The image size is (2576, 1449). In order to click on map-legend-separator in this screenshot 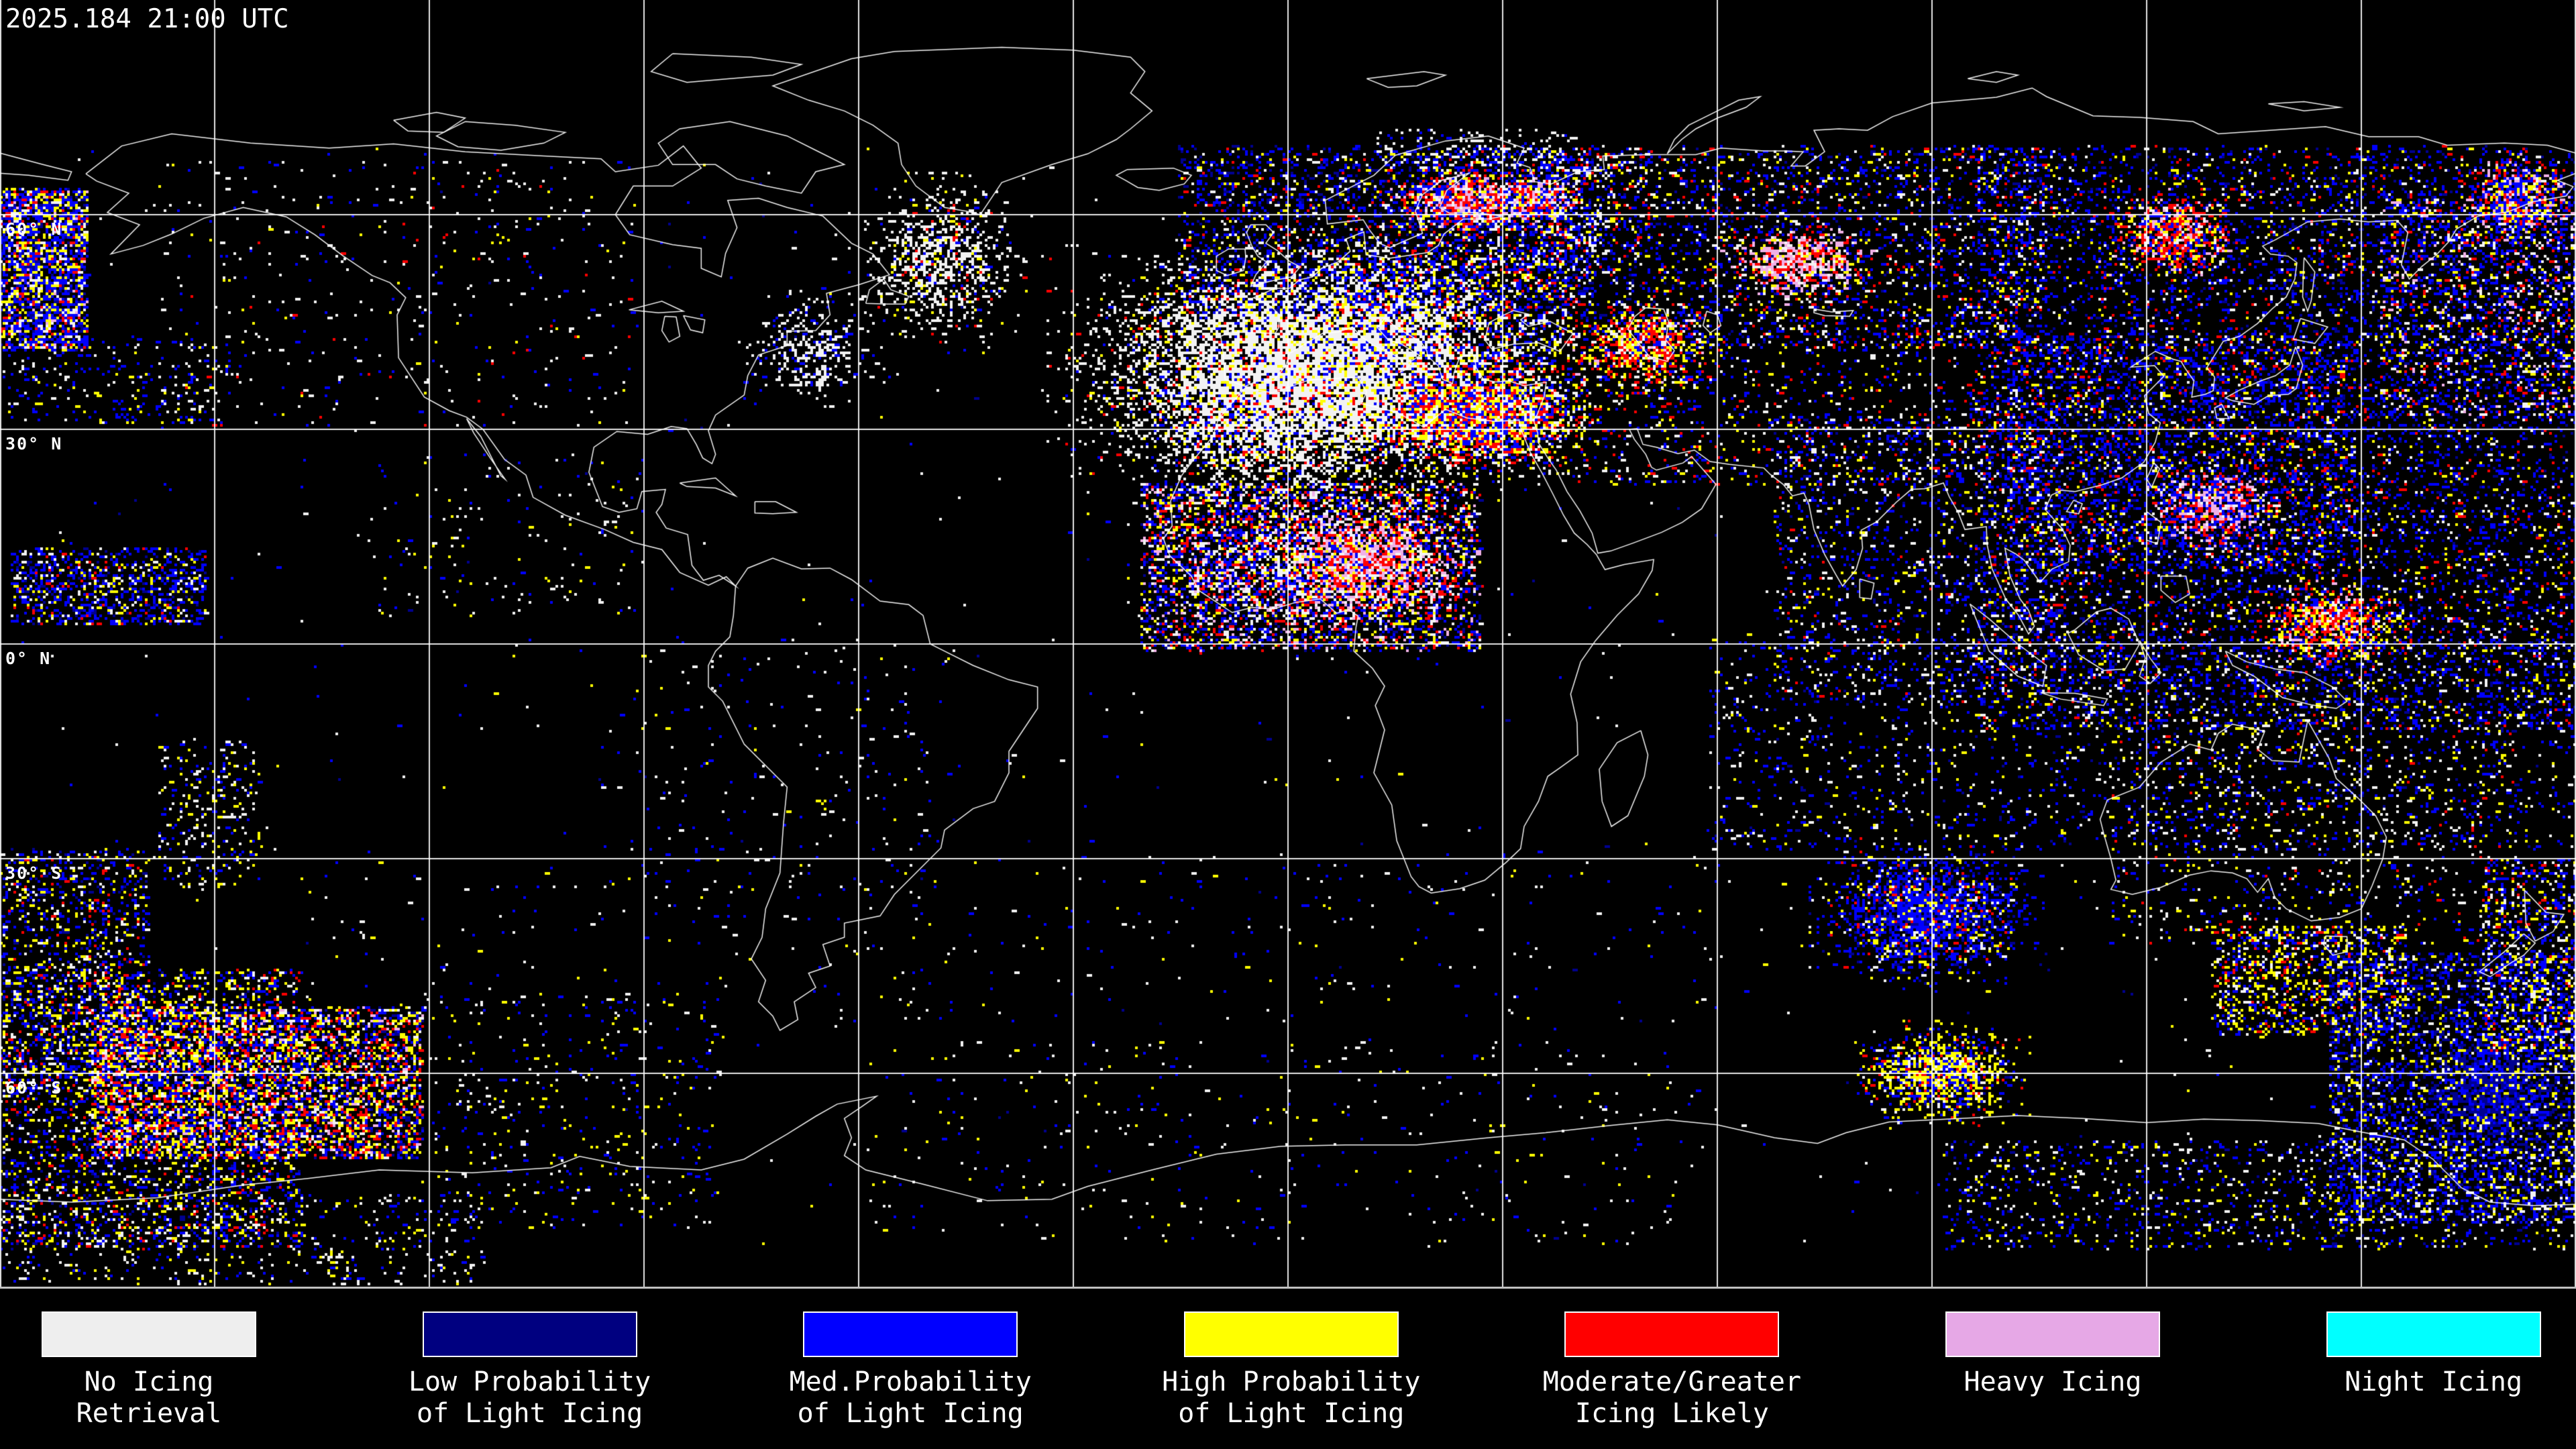, I will do `click(1288, 1288)`.